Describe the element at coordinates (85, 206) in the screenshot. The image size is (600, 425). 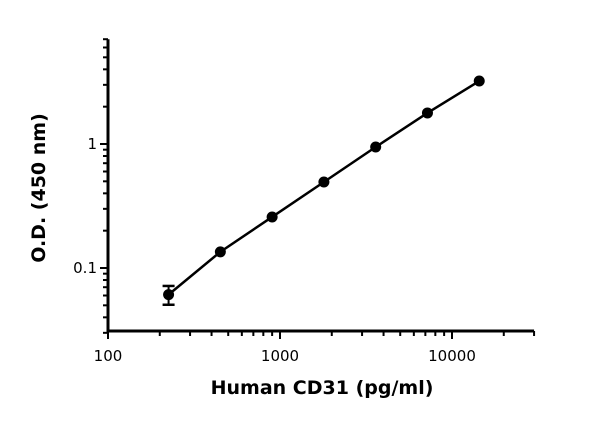
I see `y-axis-tick-labels: 0.11` at that location.